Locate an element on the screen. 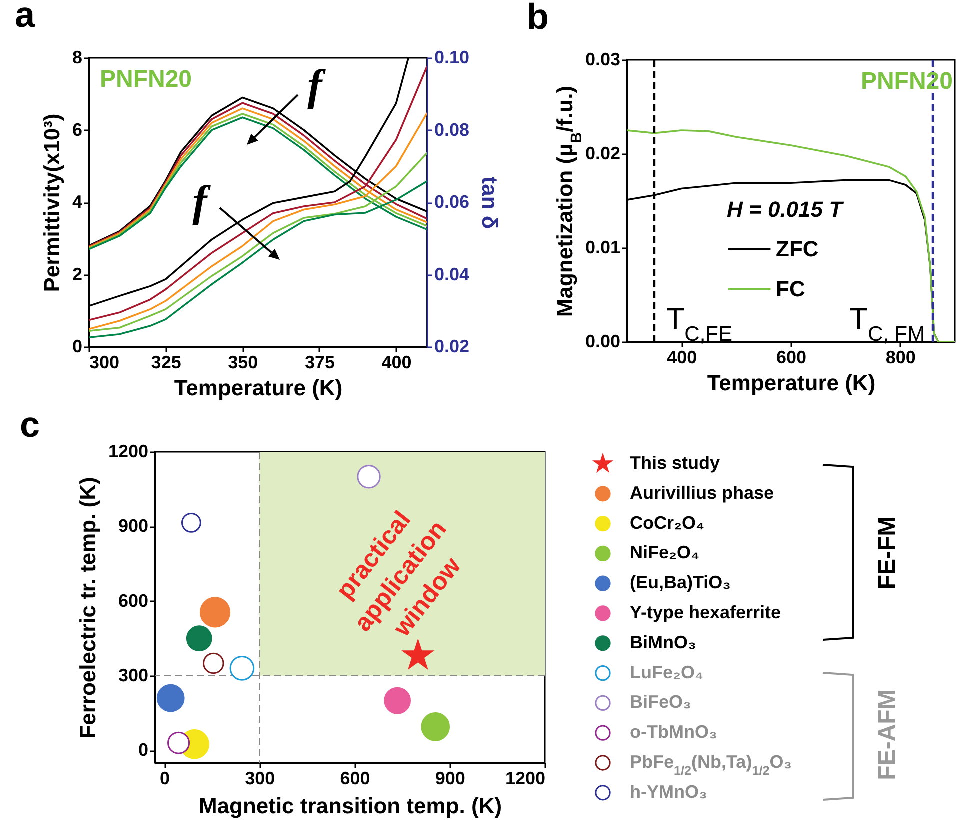 This screenshot has height=834, width=961. y2-tick-label: 0.10 is located at coordinates (452, 58).